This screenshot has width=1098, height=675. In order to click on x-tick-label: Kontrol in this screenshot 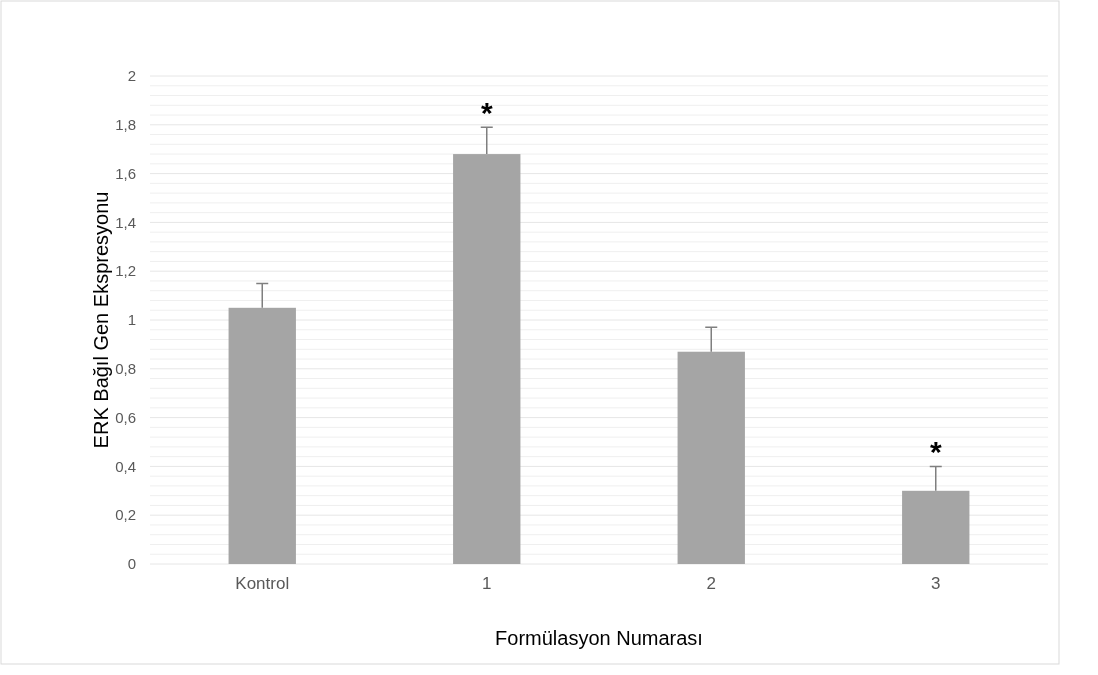, I will do `click(262, 583)`.